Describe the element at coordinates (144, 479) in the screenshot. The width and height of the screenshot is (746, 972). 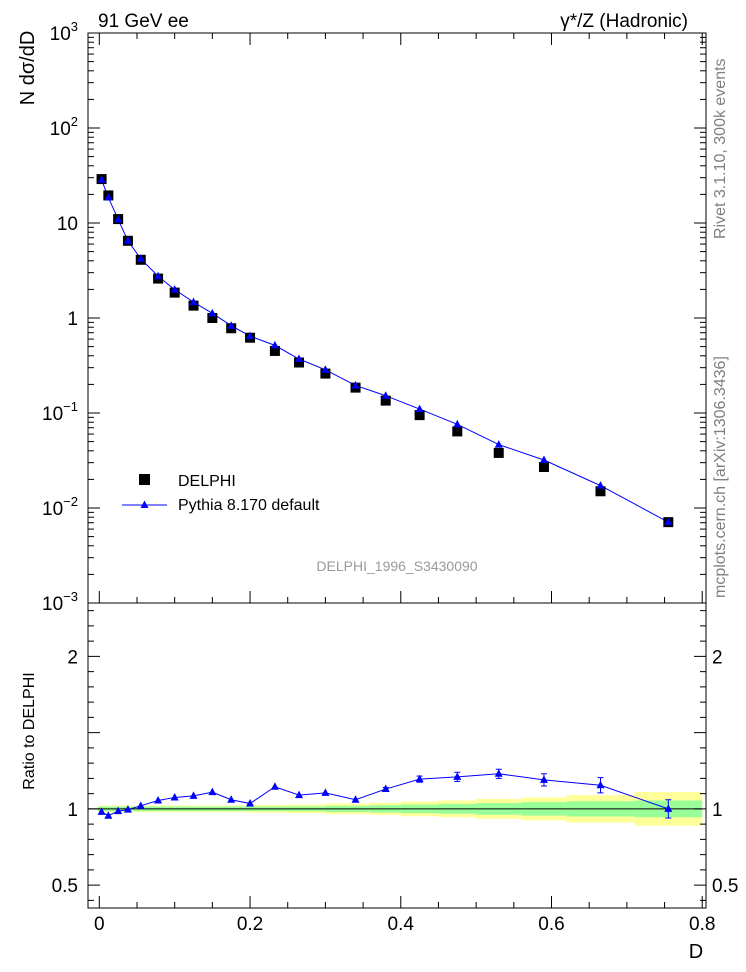
I see `legend-delphi-marker` at that location.